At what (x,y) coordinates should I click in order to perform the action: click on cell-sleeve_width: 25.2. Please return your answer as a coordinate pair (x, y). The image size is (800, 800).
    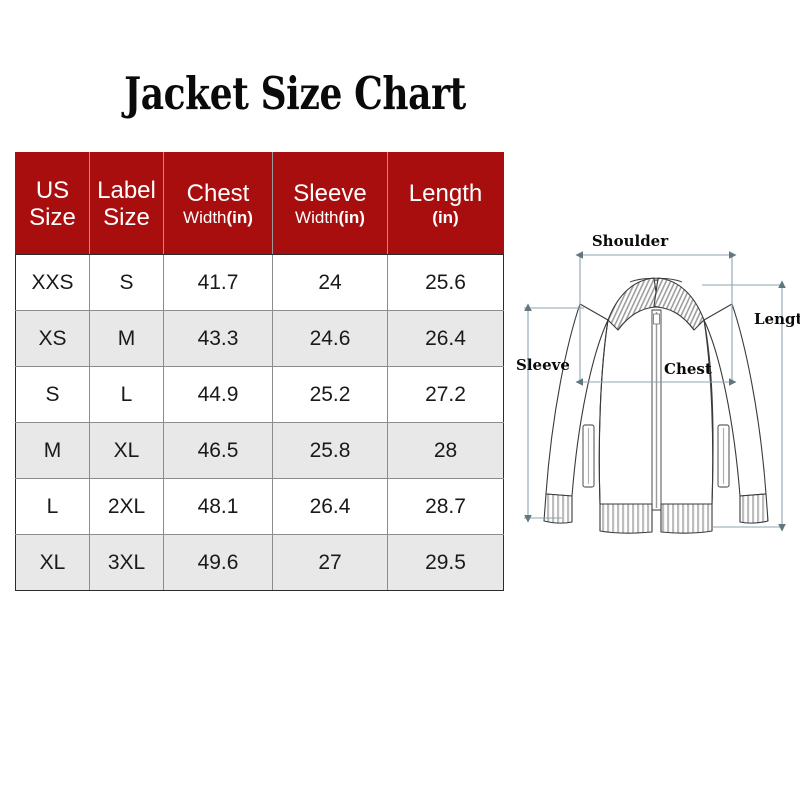
    Looking at the image, I should click on (330, 394).